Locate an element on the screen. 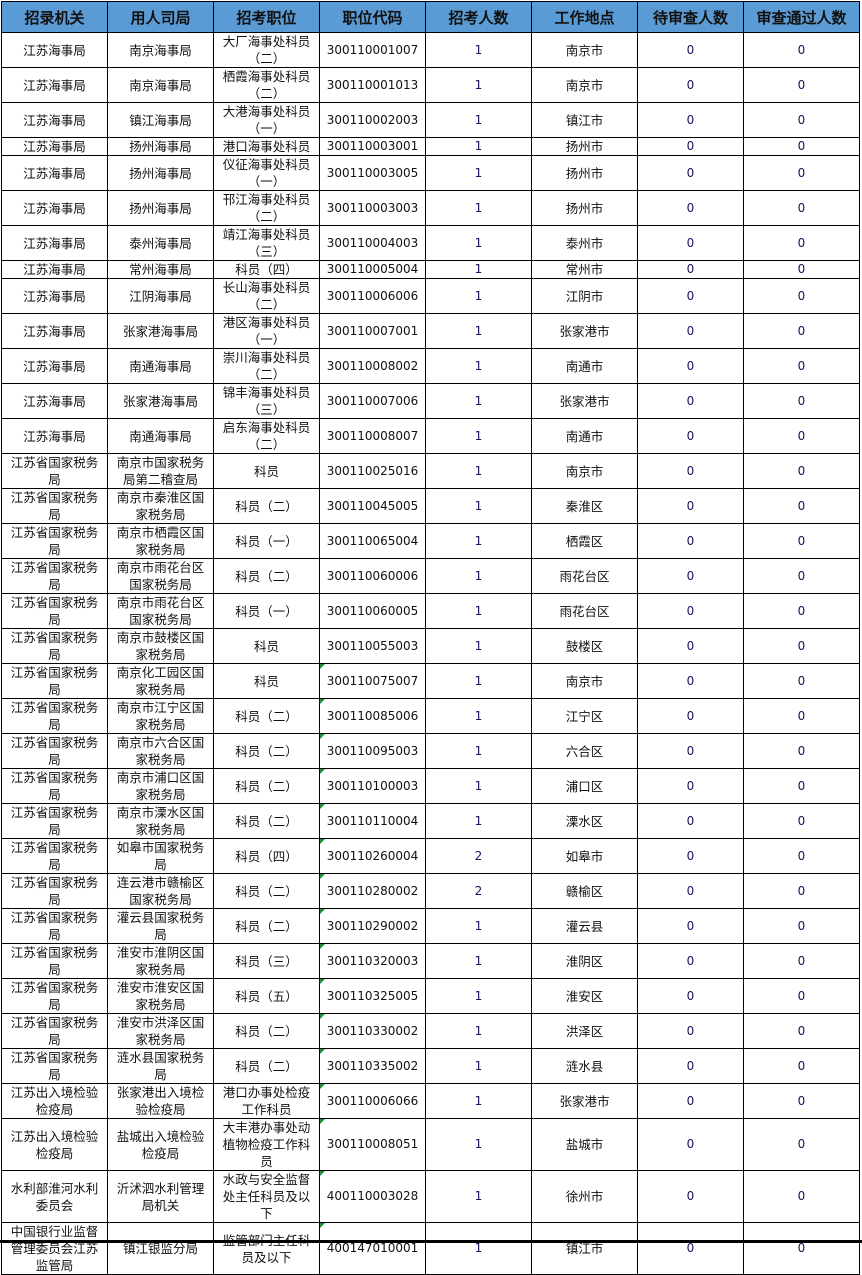 The height and width of the screenshot is (1275, 862). table-row: 江苏海事局 扬州海事局 邗江海事处科员（二） 300110003003 1 扬州市 0 0 is located at coordinates (430, 208).